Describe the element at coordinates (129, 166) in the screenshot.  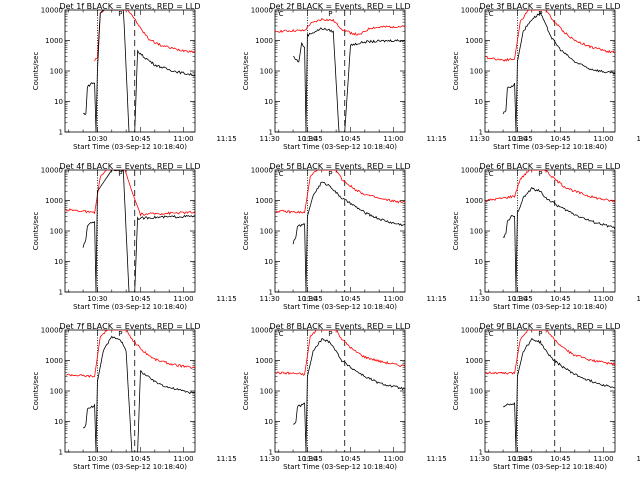
I see `panel-title: Det 4f BLACK = Events, RED = LLD` at that location.